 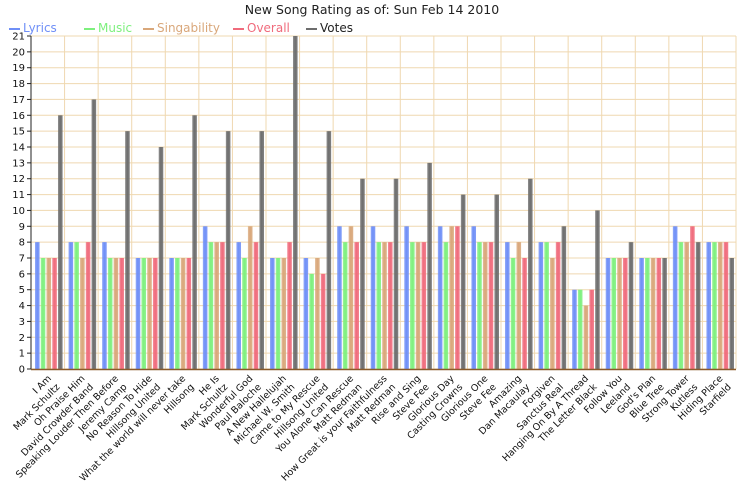 I want to click on y-tick-label: 18, so click(x=18, y=84).